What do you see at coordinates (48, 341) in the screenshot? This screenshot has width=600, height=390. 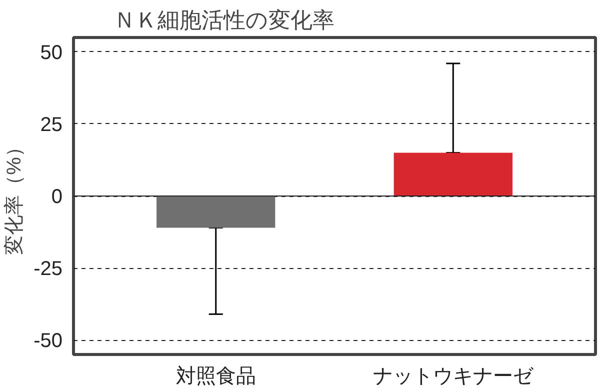 I see `y-tick-label: -50` at bounding box center [48, 341].